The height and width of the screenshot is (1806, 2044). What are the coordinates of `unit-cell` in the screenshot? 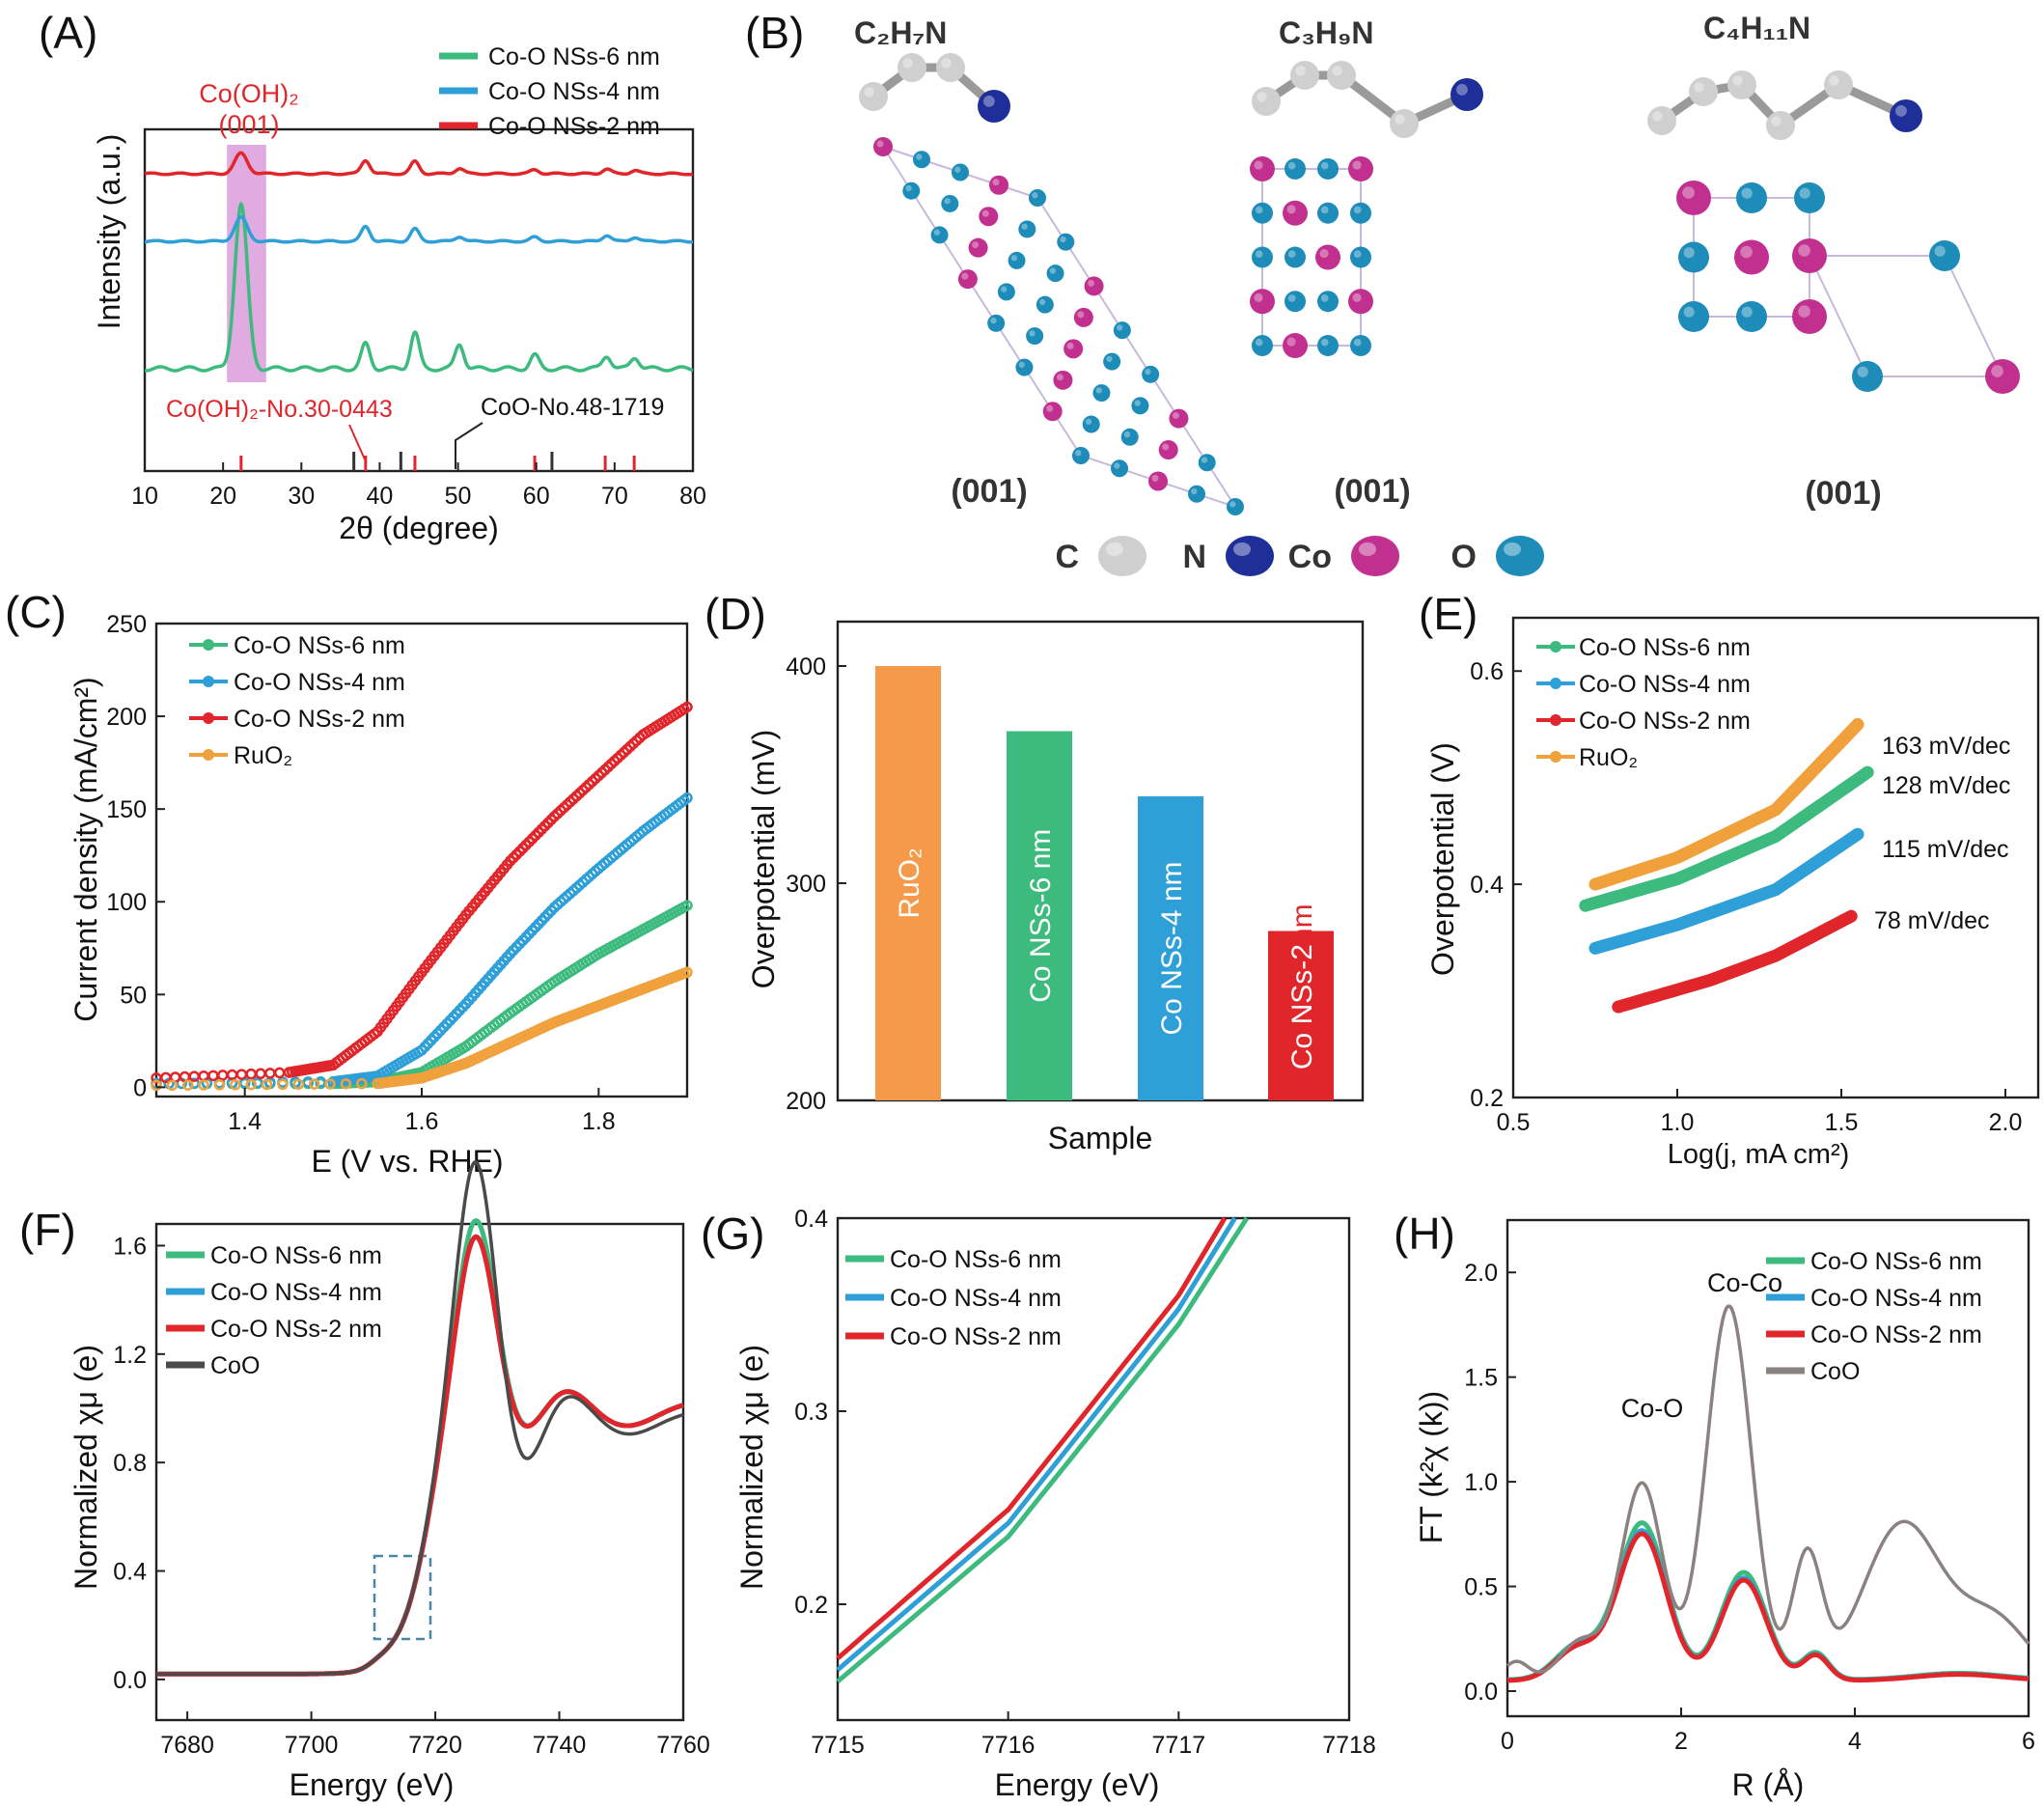 It's located at (1906, 316).